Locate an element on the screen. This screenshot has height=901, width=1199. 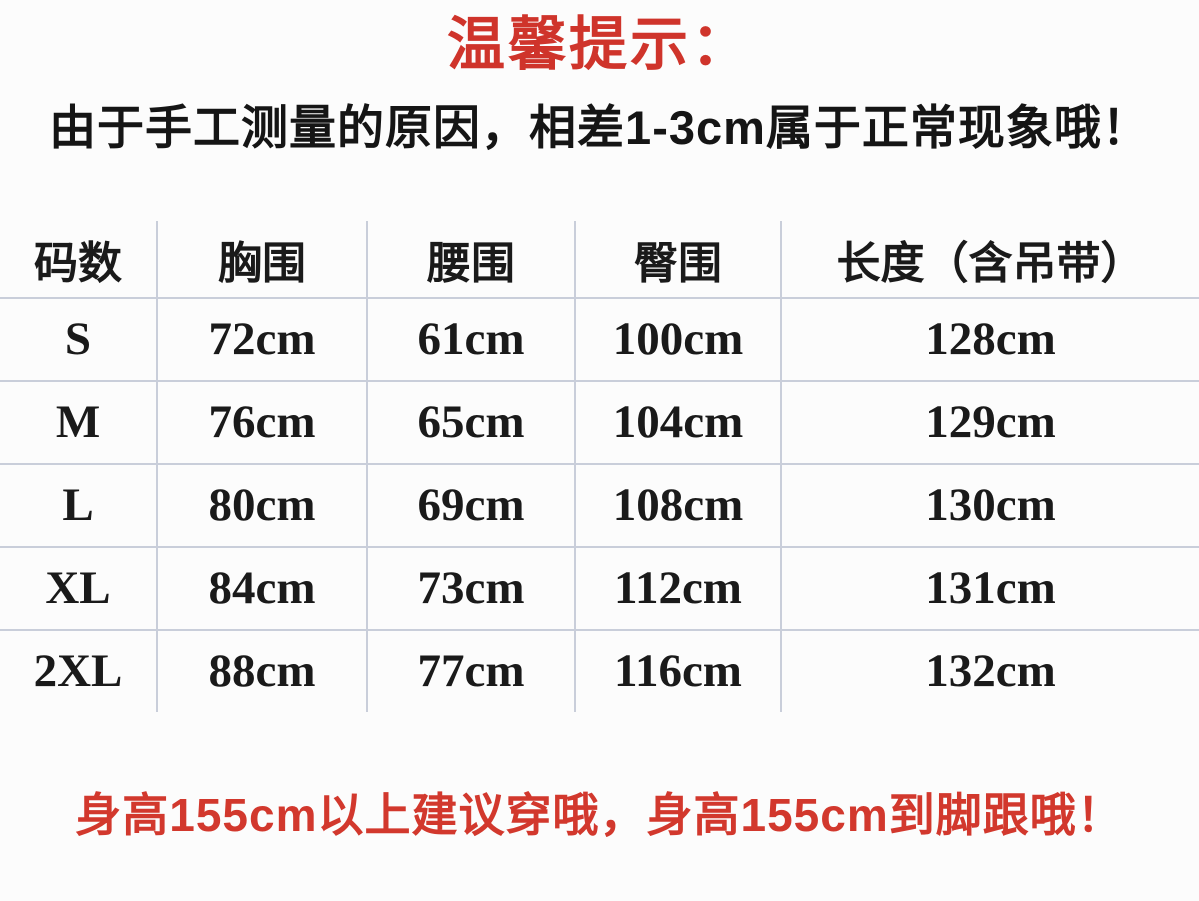
cell-bust: 72cm is located at coordinates (262, 339).